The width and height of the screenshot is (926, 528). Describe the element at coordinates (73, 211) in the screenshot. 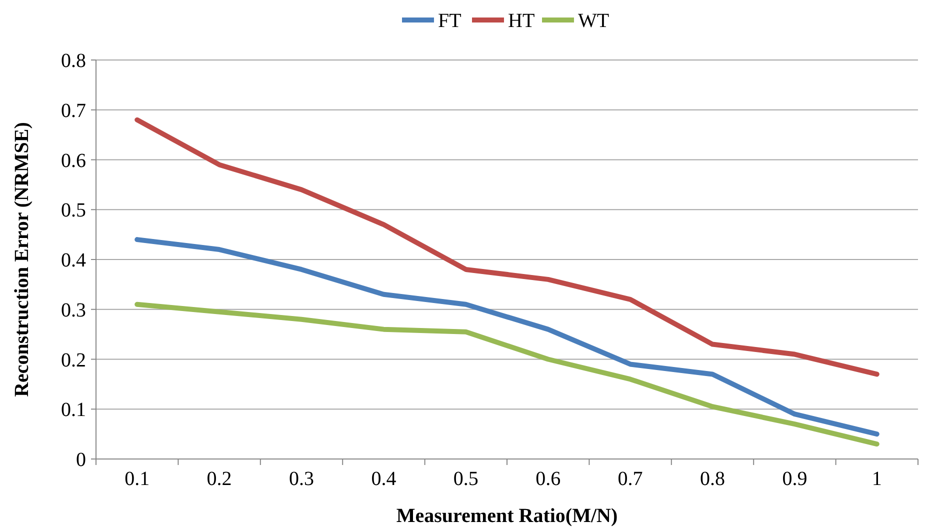

I see `y-tick-label: 0.5` at that location.